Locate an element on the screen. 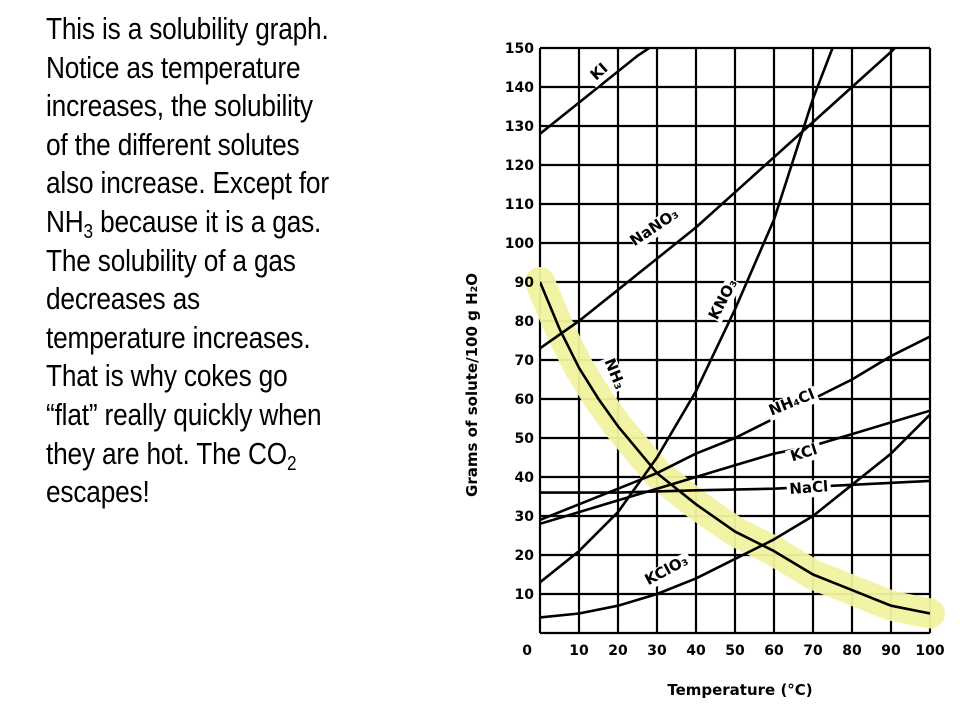  y-axis-label: Grams of solute/100 g H₂O is located at coordinates (472, 385).